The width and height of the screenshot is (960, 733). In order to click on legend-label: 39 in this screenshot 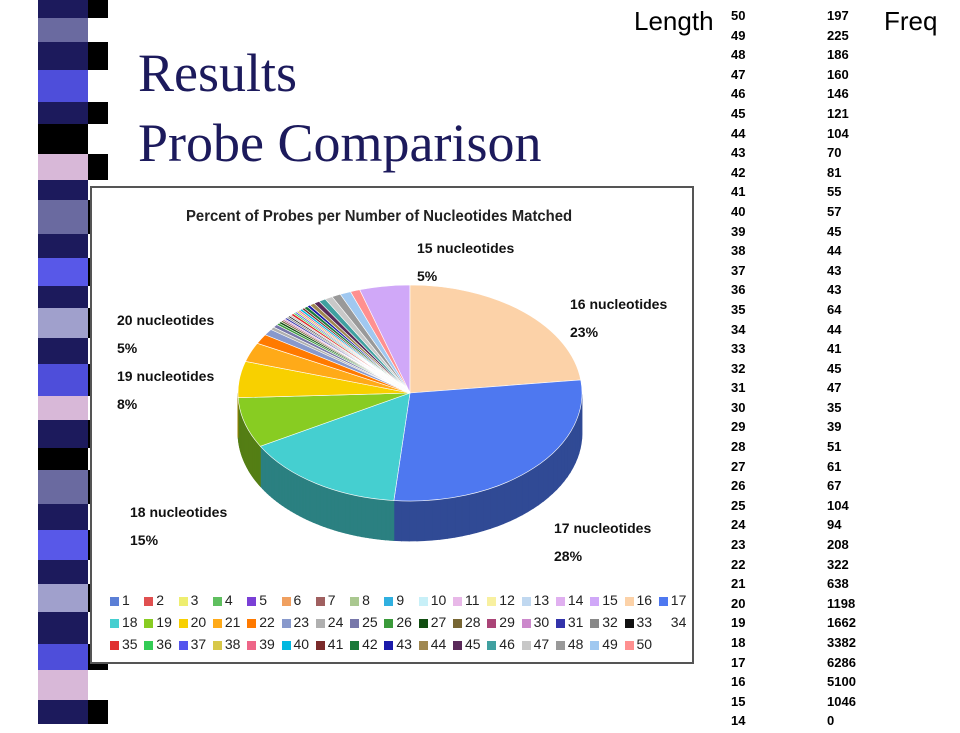, I will do `click(267, 644)`.